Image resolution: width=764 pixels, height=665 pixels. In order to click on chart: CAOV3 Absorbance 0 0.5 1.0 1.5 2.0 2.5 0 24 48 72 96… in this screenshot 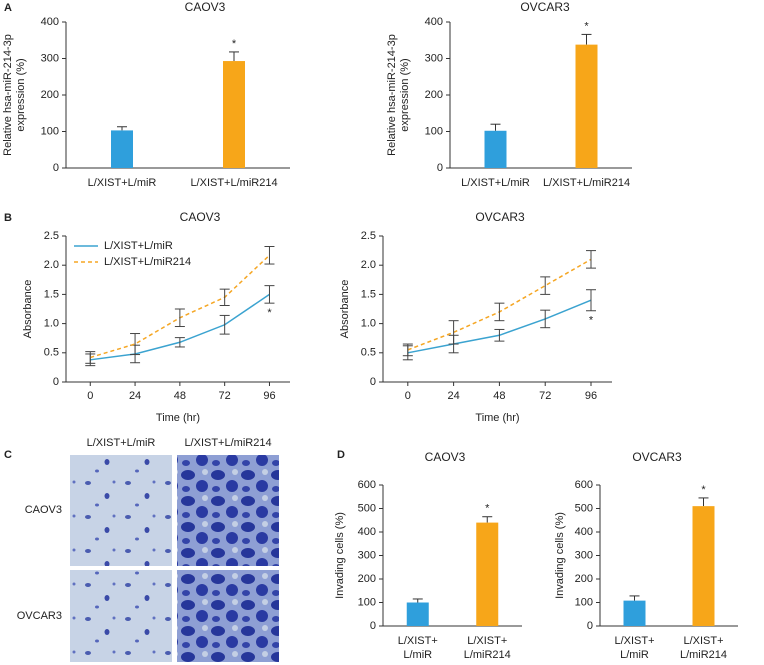, I will do `click(156, 317)`.